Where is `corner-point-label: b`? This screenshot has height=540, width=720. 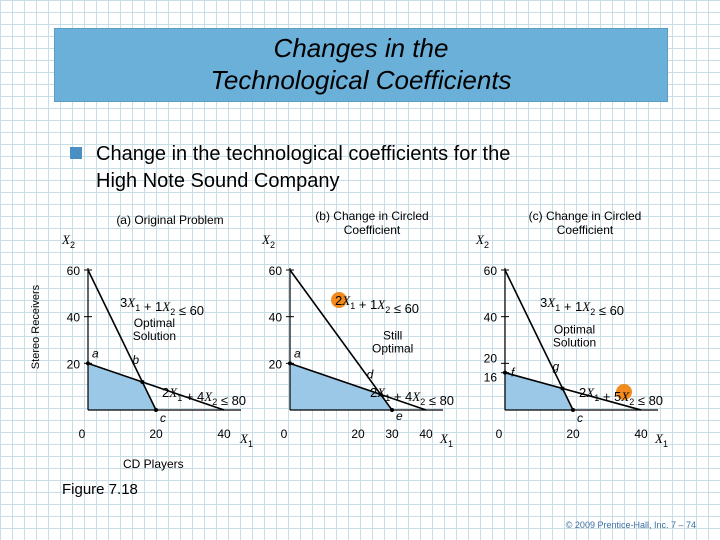
corner-point-label: b is located at coordinates (135, 360).